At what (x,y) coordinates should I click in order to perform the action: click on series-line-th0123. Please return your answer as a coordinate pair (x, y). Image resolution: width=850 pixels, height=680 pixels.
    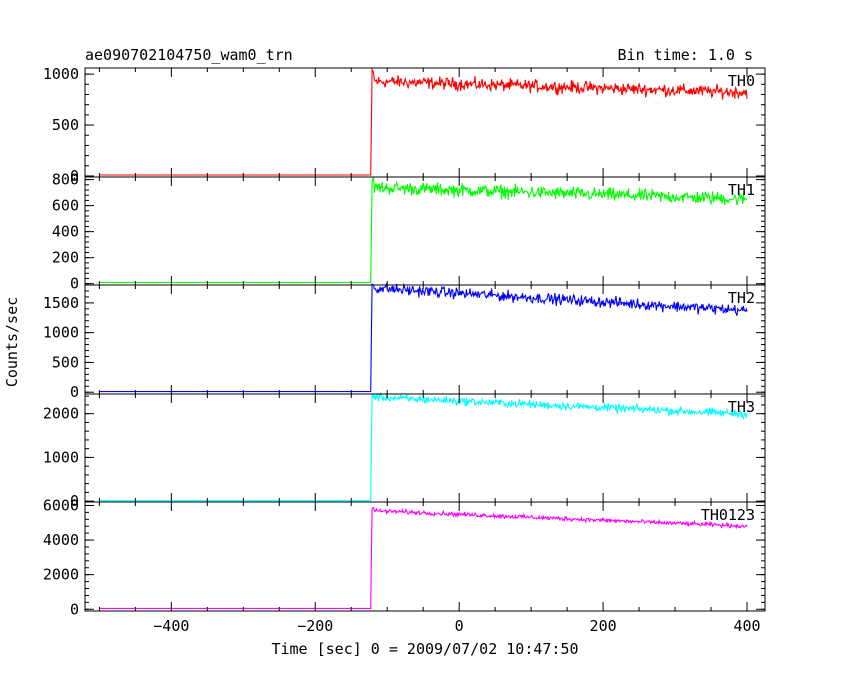
    Looking at the image, I should click on (423, 557).